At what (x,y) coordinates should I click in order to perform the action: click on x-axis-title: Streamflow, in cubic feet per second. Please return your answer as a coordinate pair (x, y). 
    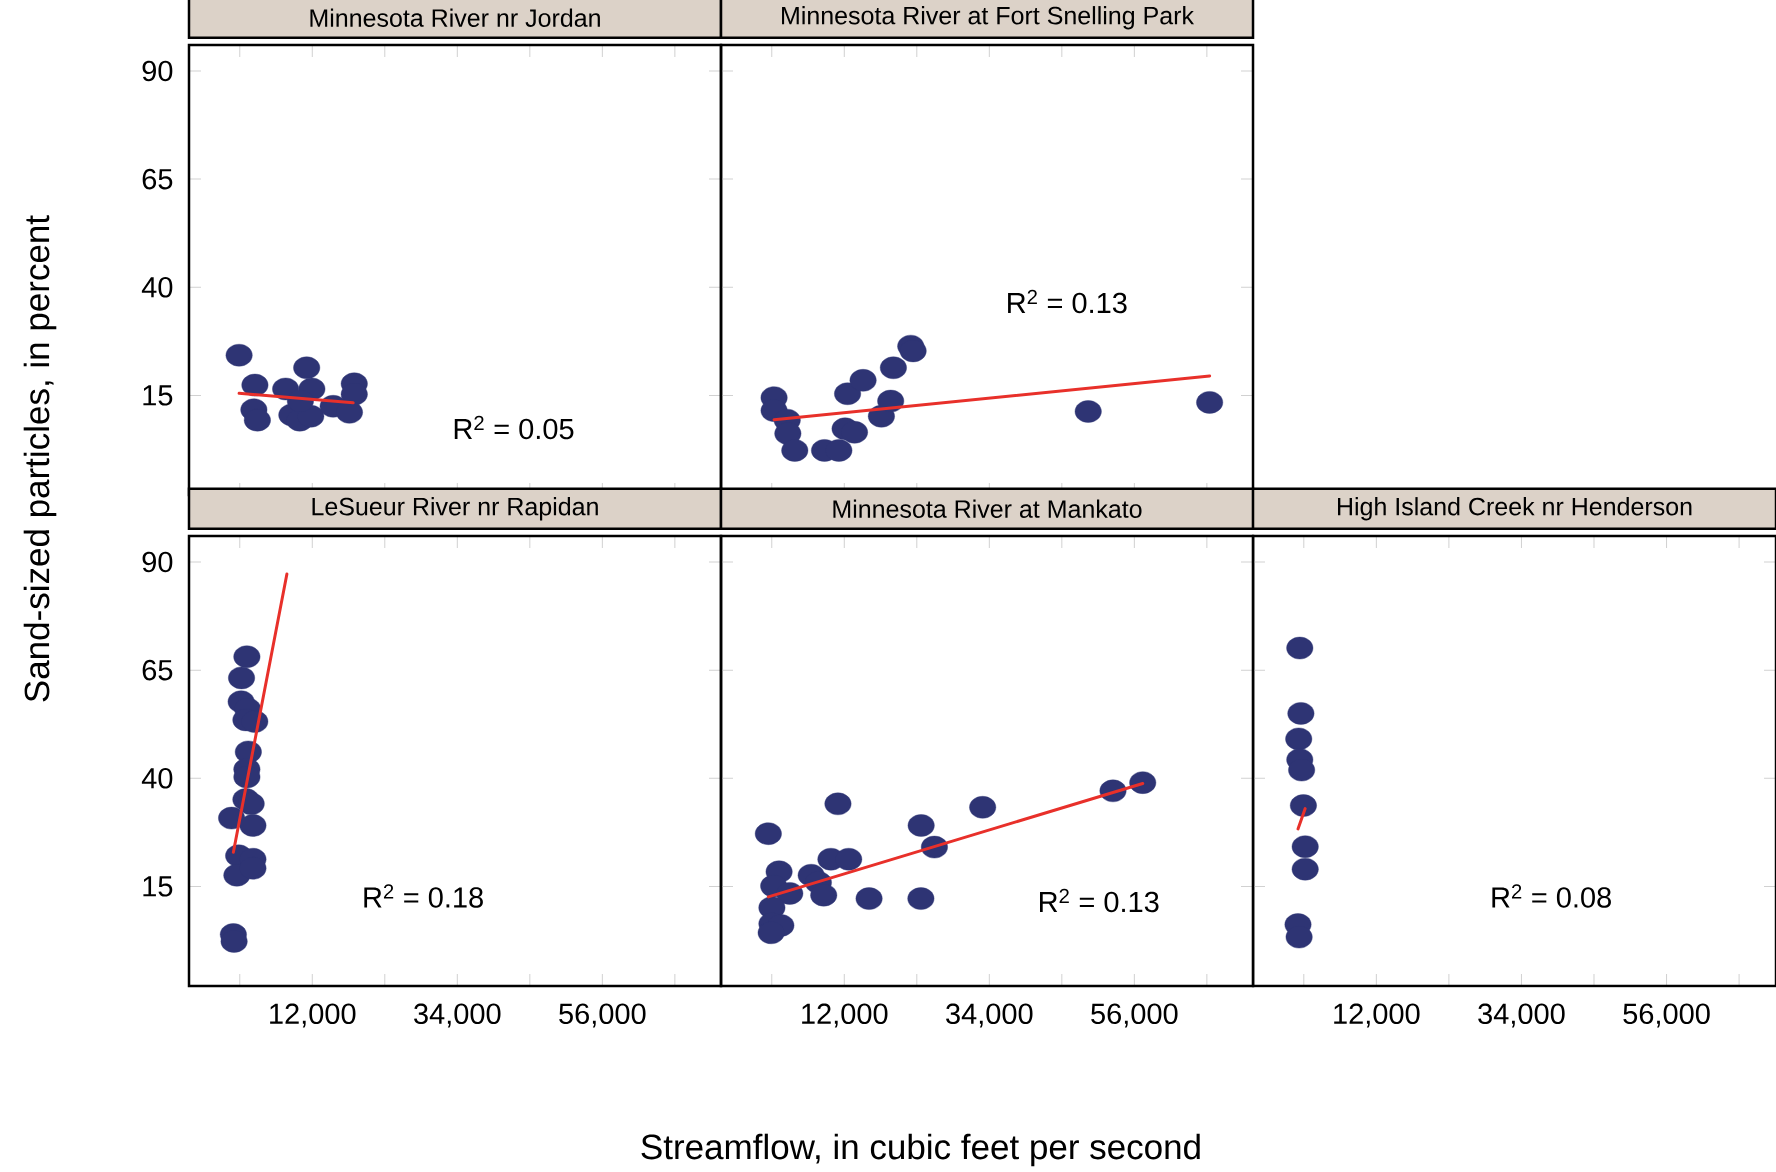
    Looking at the image, I should click on (920, 1150).